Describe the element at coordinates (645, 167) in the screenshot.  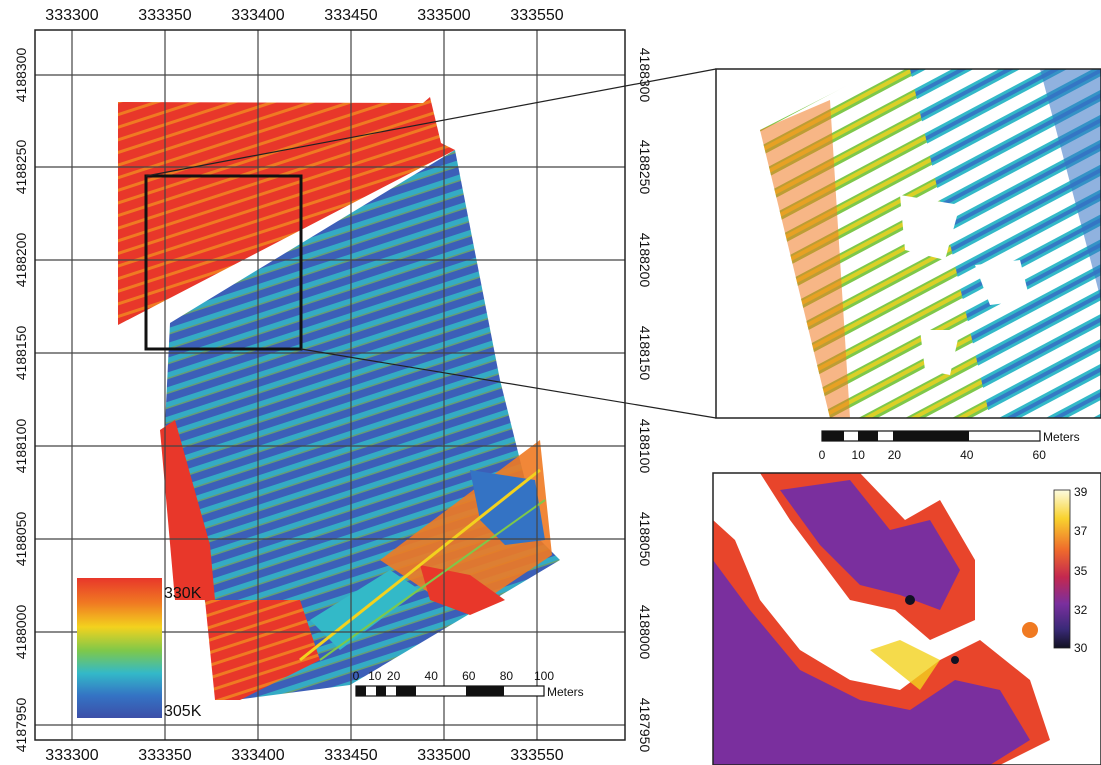
I see `y-tick-right: 4188250` at that location.